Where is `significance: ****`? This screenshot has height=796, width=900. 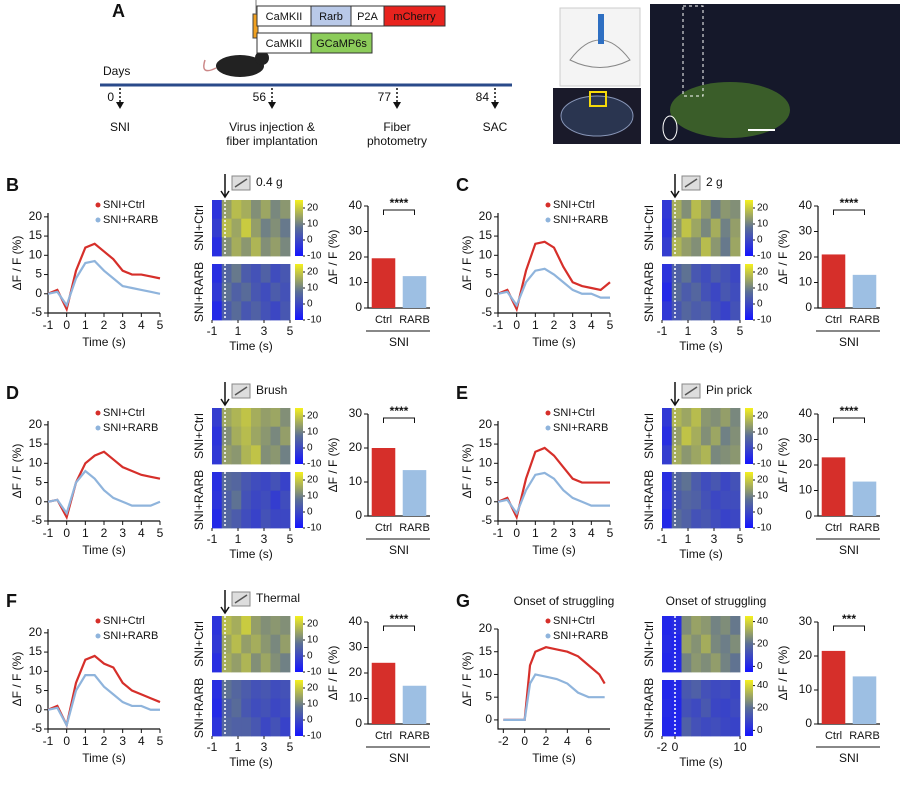 significance: **** is located at coordinates (399, 411).